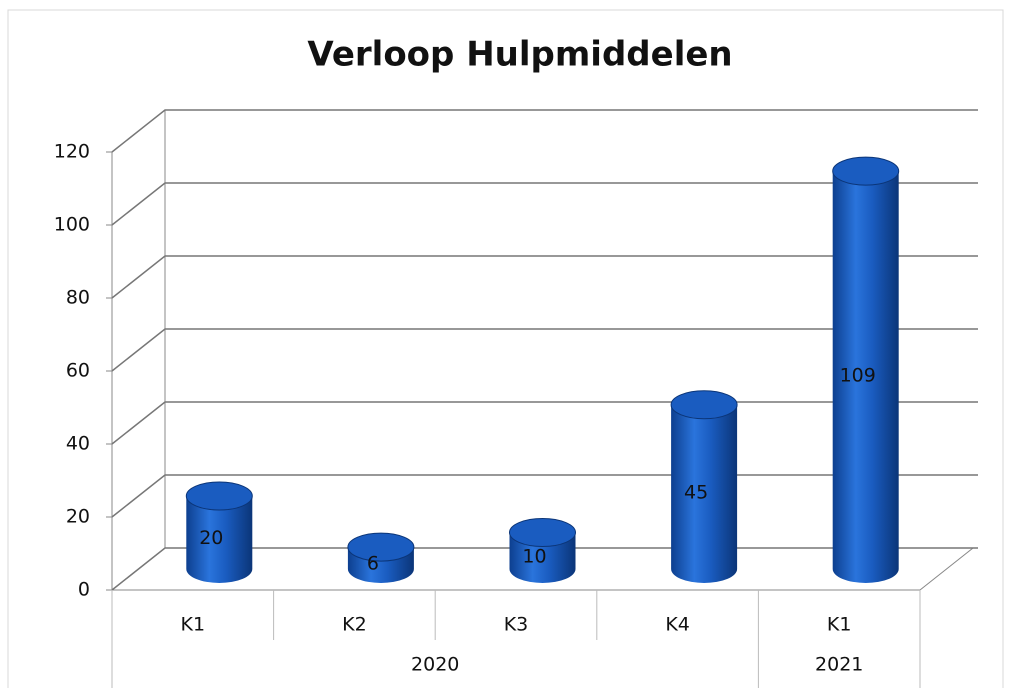 Image resolution: width=1013 pixels, height=688 pixels. What do you see at coordinates (677, 625) in the screenshot?
I see `x-tick-label: K4` at bounding box center [677, 625].